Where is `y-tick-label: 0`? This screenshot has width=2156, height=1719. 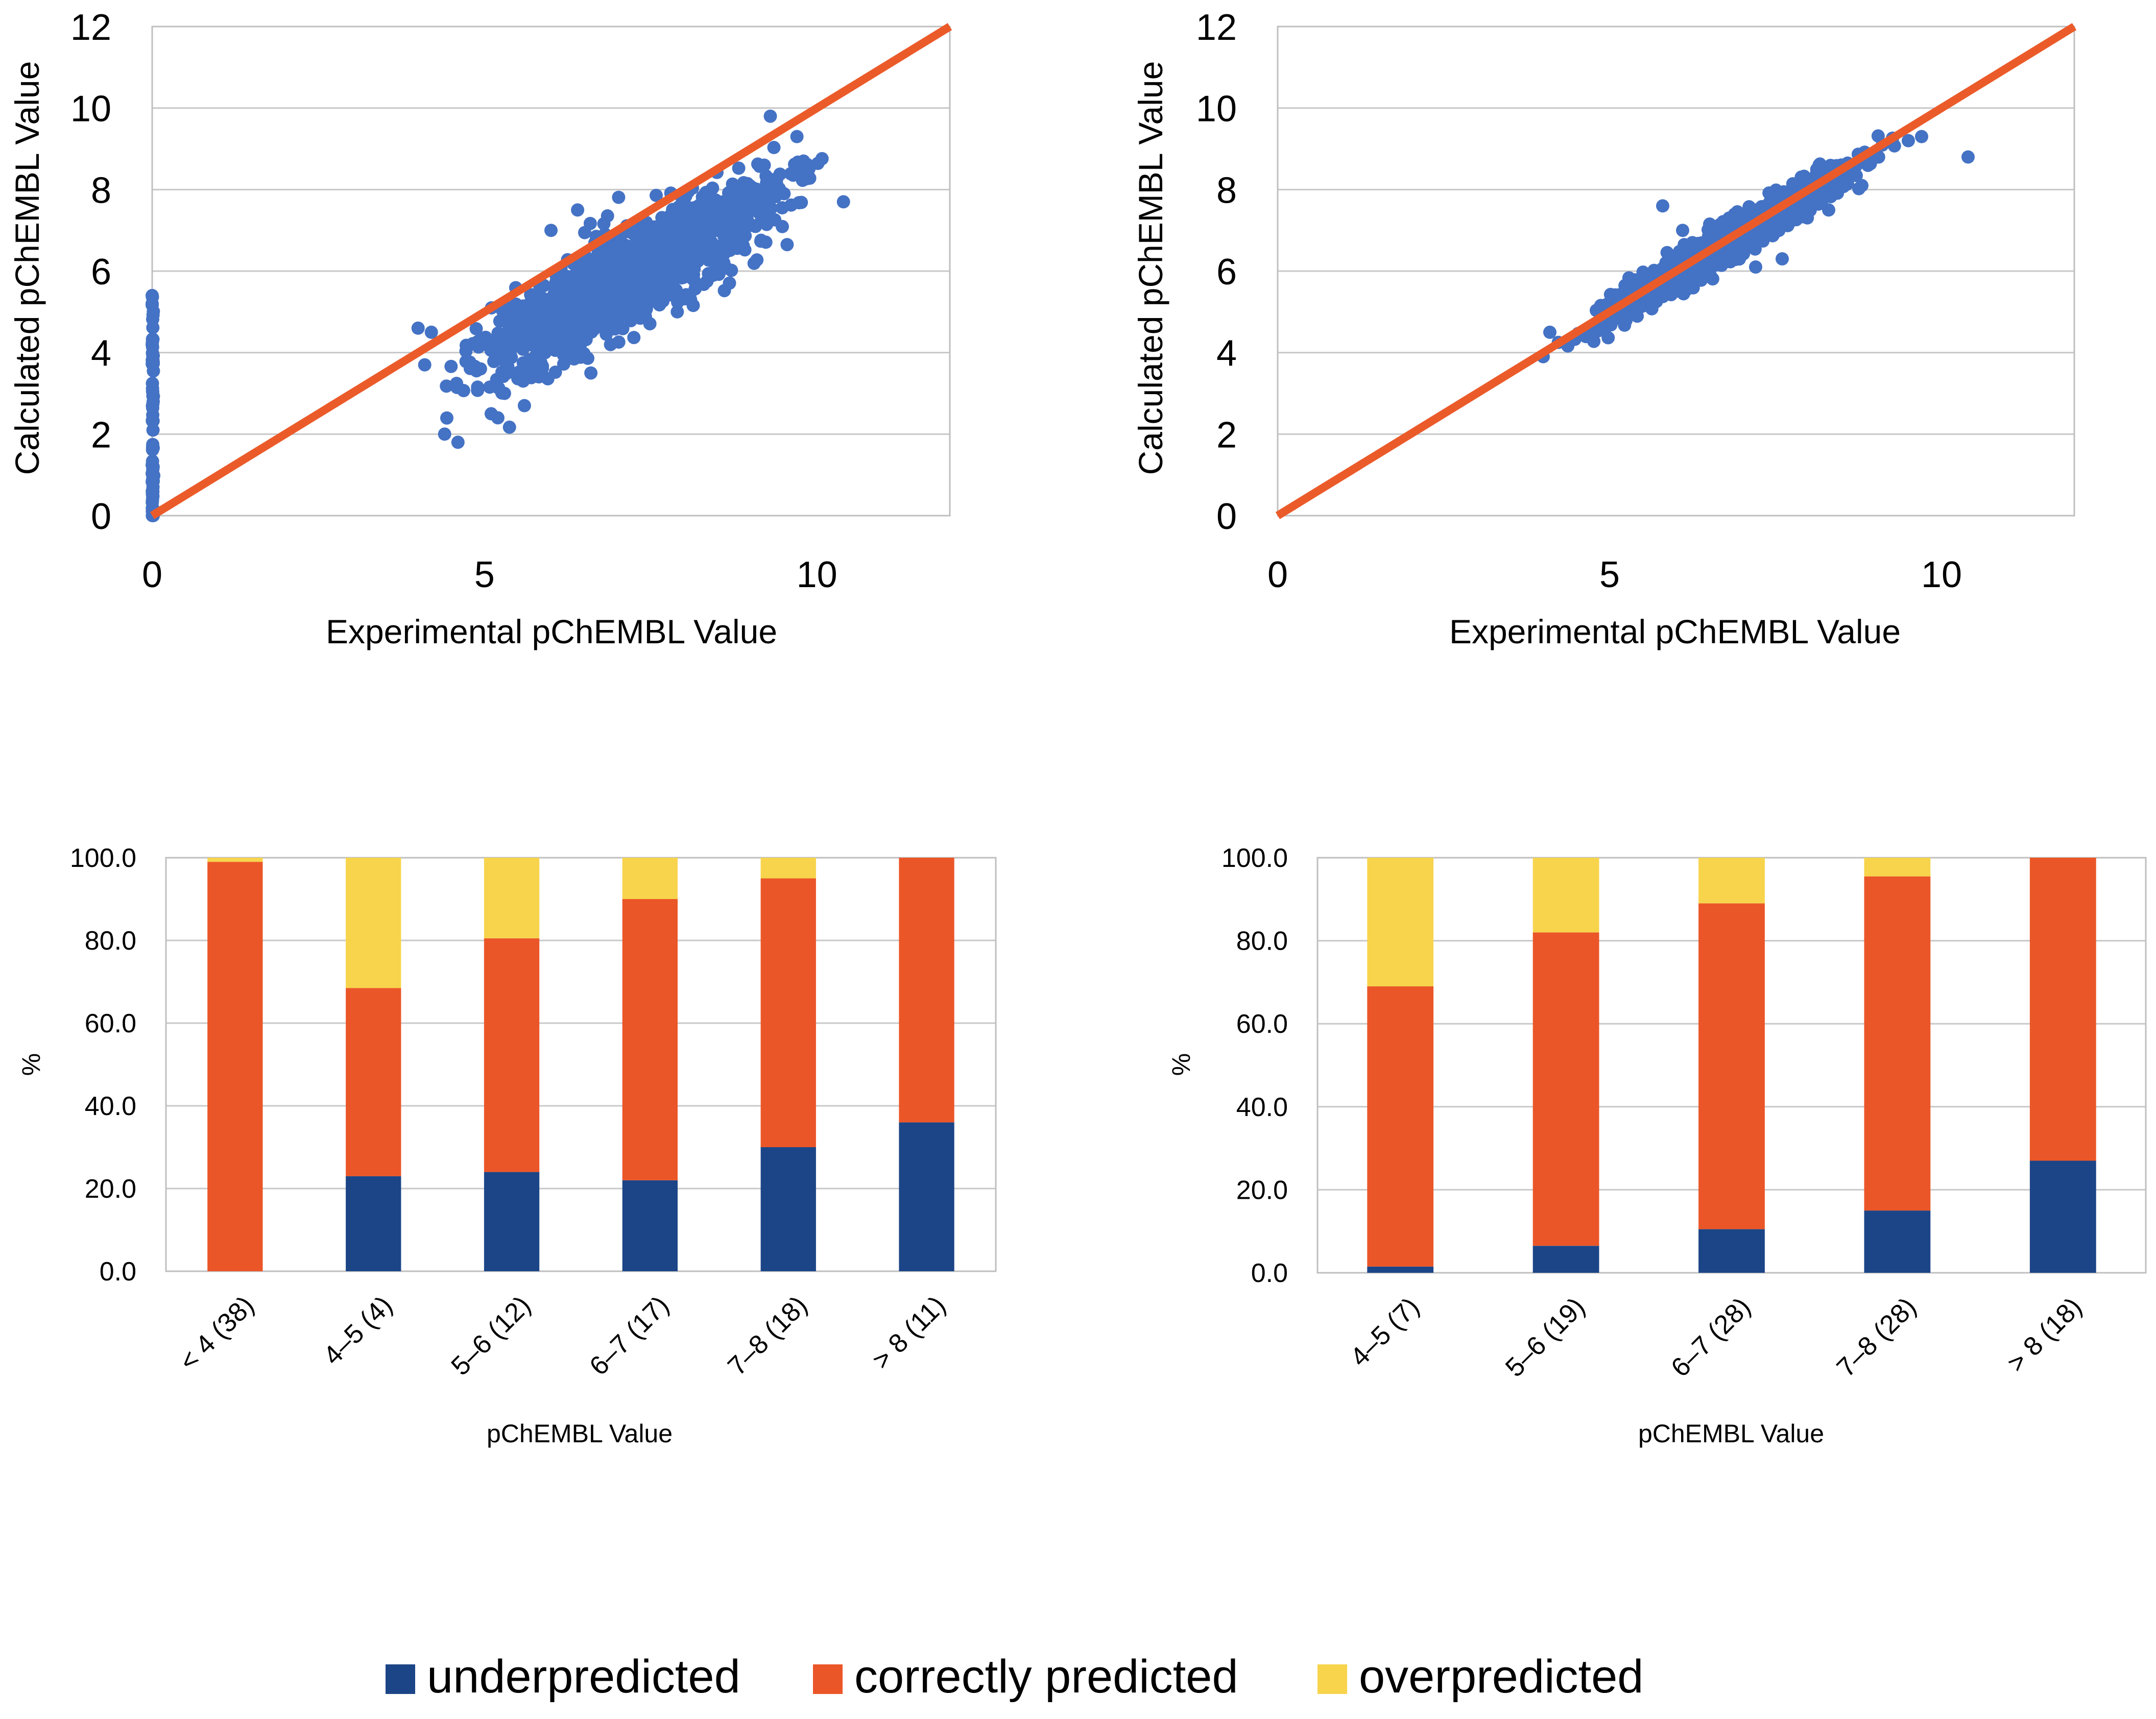
y-tick-label: 0 is located at coordinates (1226, 516).